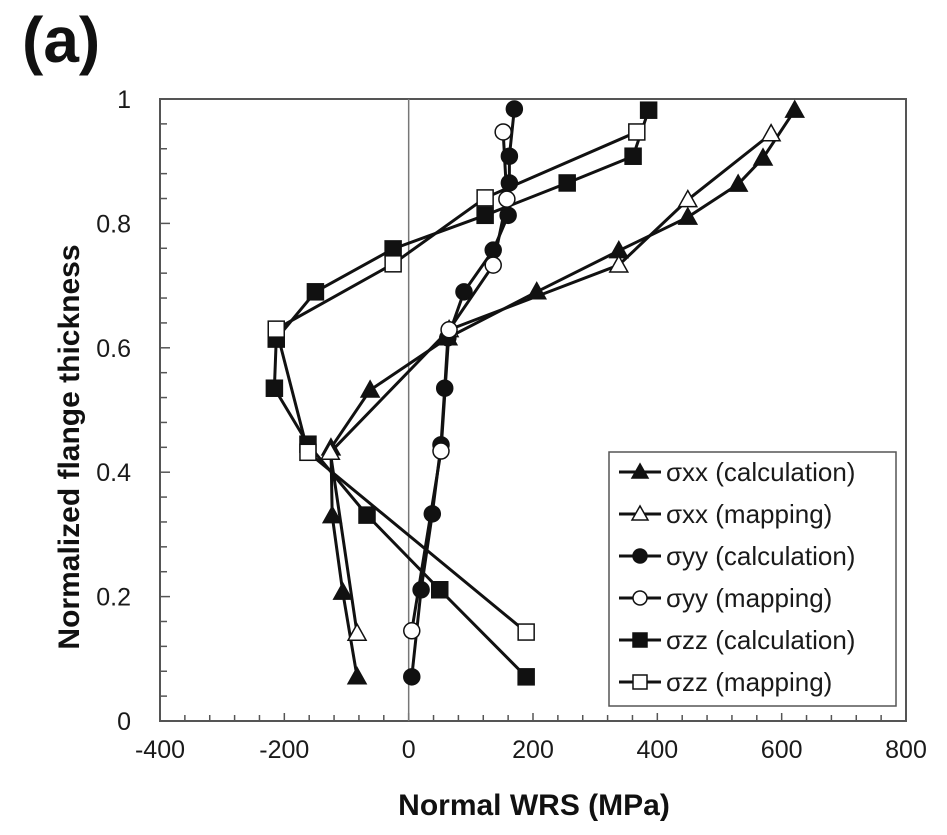  I want to click on x-tick-label: -400, so click(160, 750).